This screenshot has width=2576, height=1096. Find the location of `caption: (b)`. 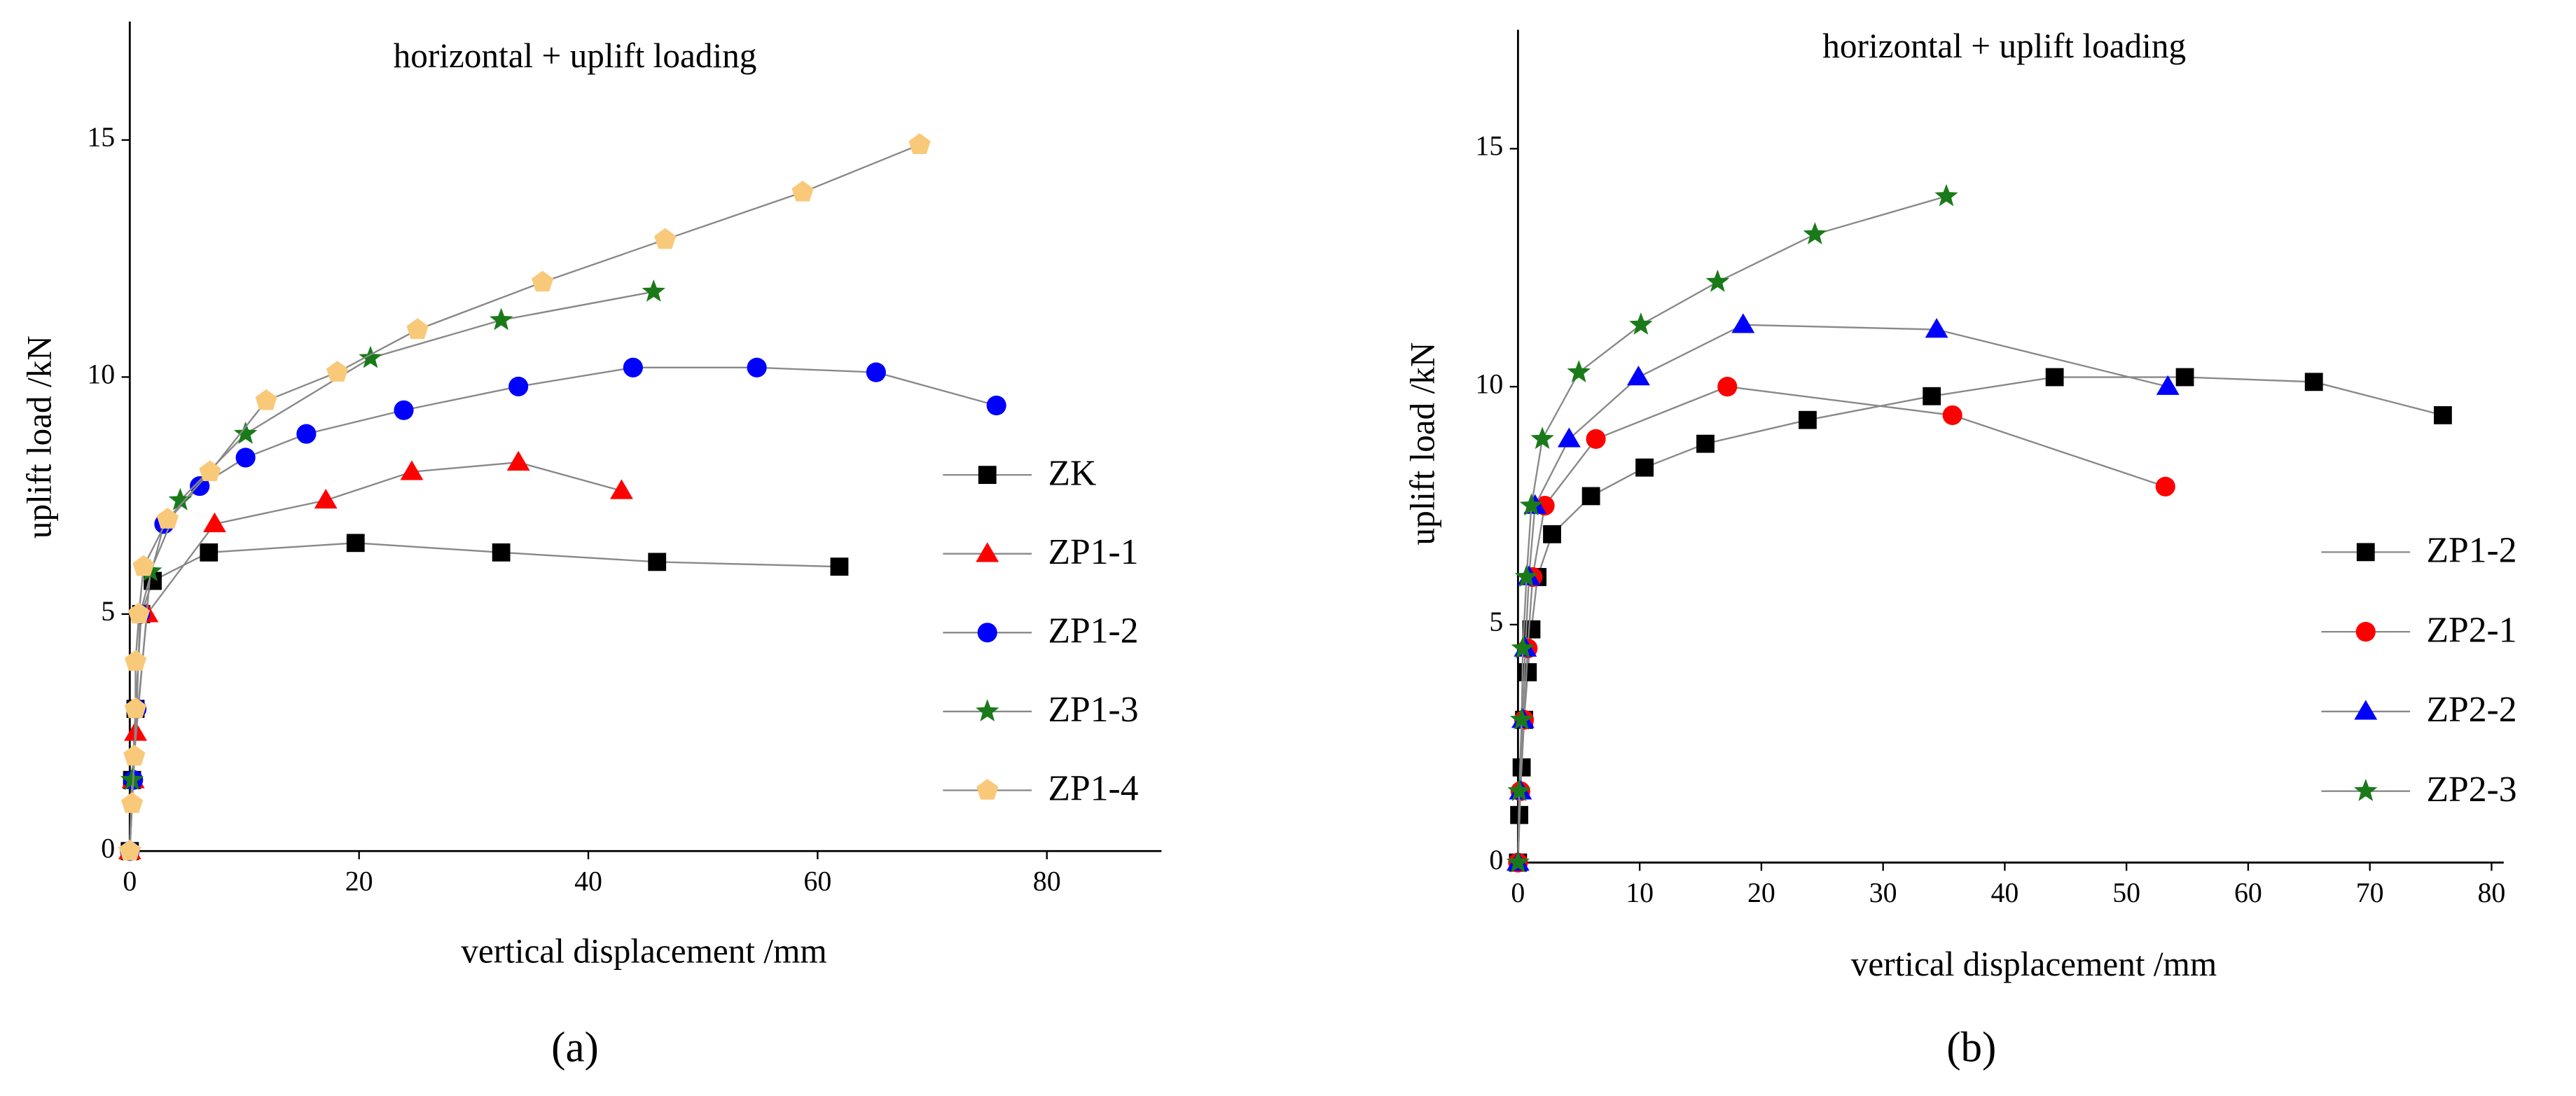

caption: (b) is located at coordinates (1971, 1047).